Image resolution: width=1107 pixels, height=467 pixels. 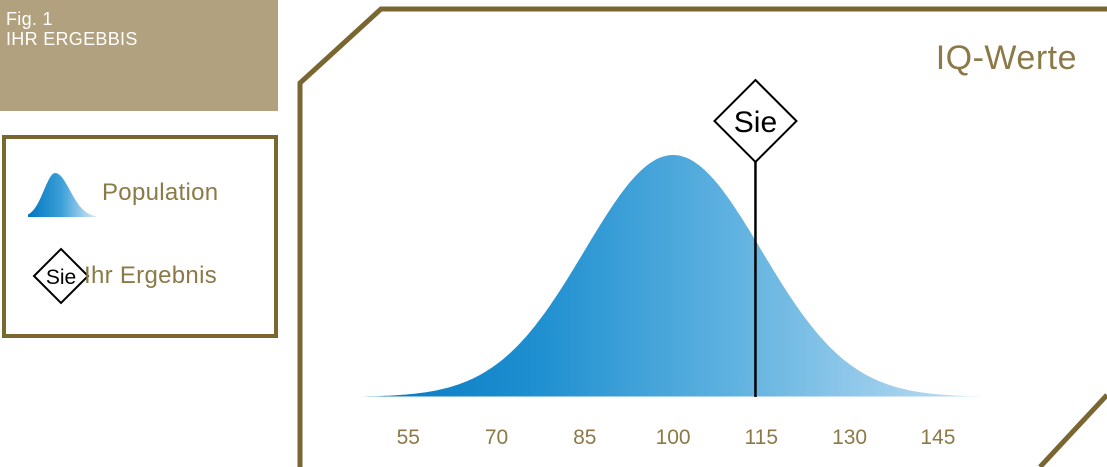 I want to click on legend-population-label: Population, so click(x=160, y=192).